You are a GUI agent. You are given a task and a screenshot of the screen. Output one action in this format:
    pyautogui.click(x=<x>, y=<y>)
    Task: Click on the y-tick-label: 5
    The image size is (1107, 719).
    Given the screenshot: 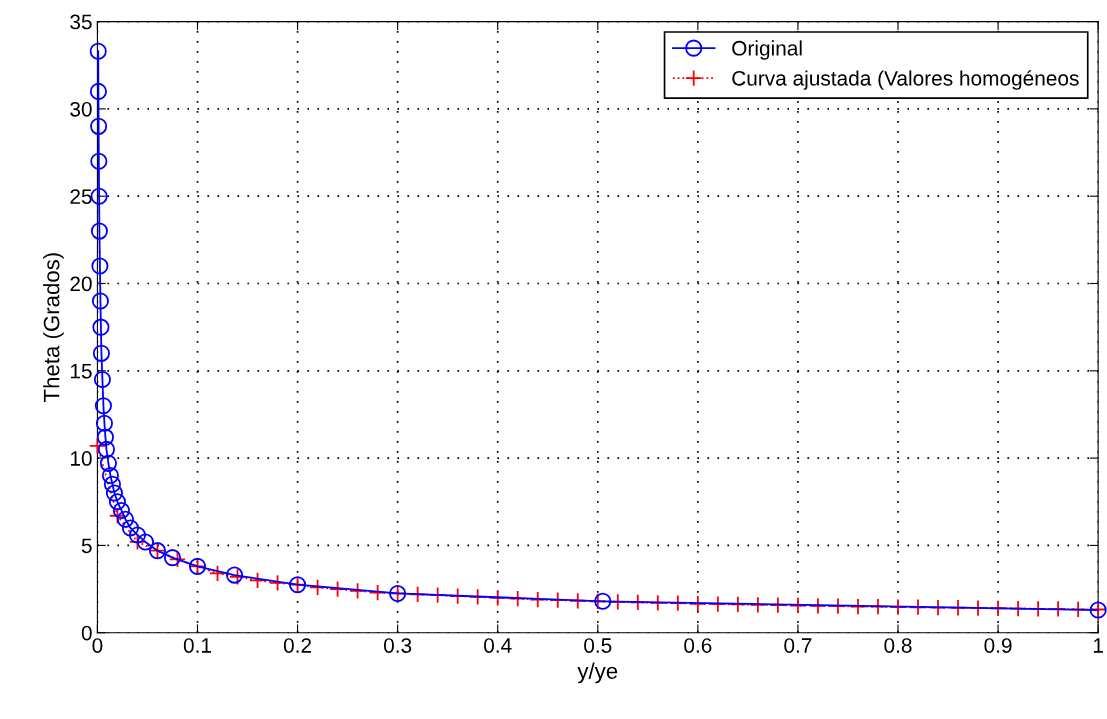 What is the action you would take?
    pyautogui.click(x=86, y=546)
    